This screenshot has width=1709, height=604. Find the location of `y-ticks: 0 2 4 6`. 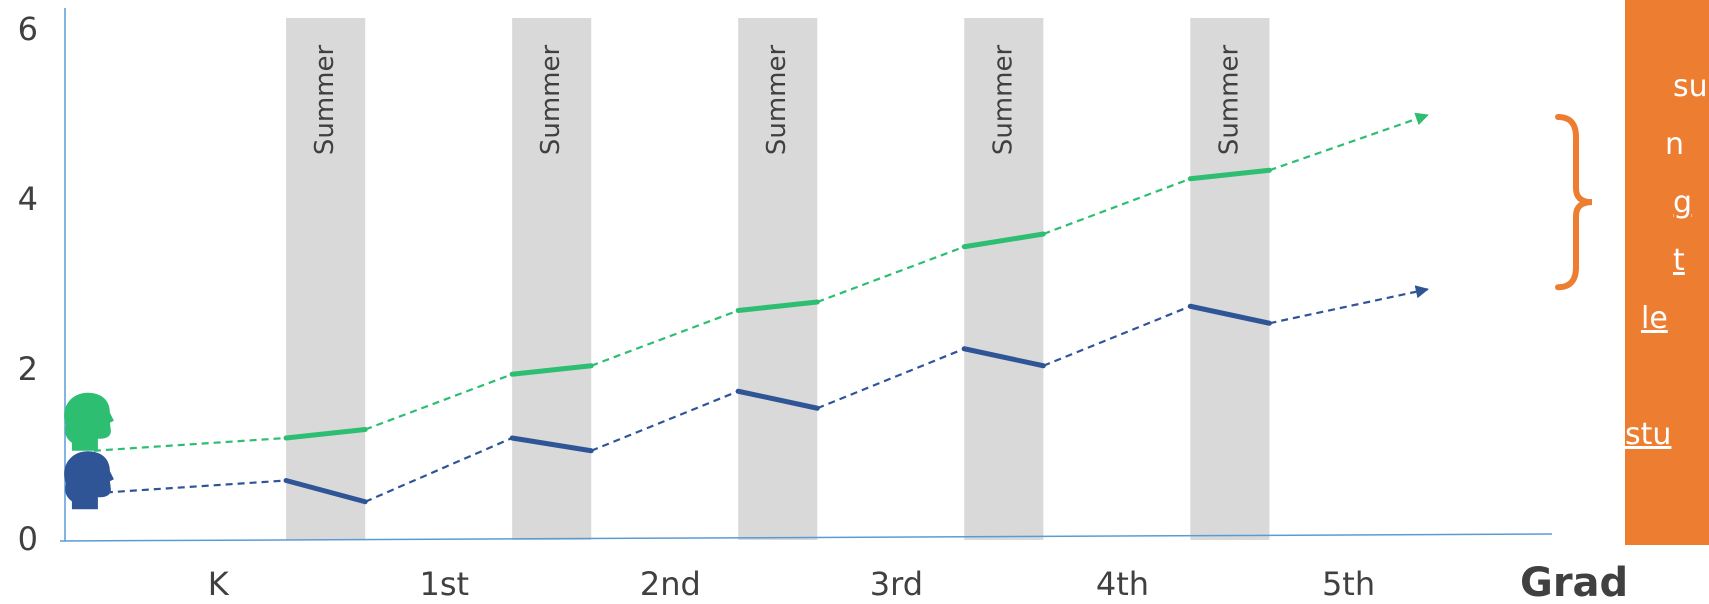

y-ticks: 0 2 4 6 is located at coordinates (28, 284).